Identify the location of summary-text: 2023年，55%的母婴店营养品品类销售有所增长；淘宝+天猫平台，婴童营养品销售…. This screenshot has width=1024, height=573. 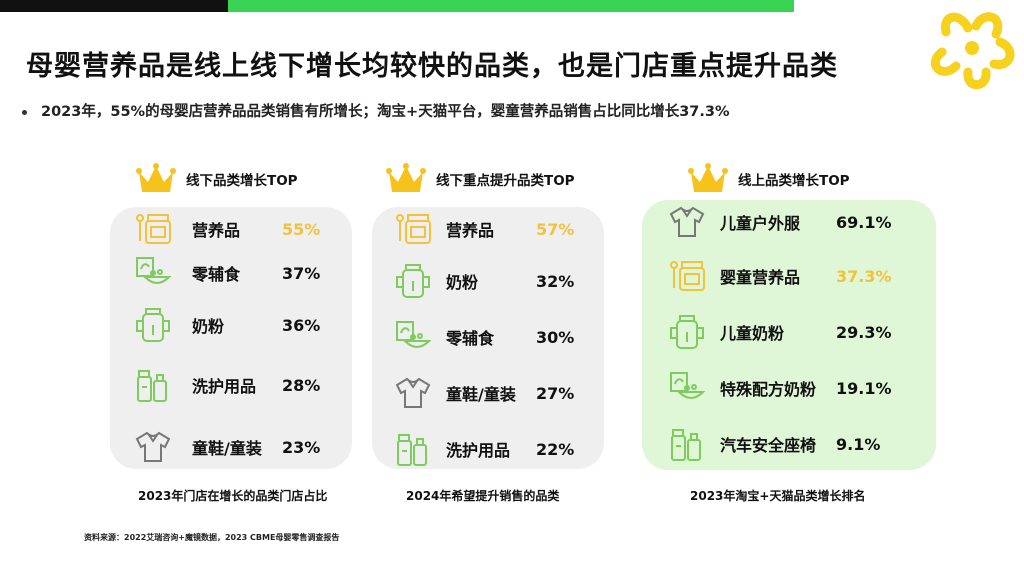
(385, 112).